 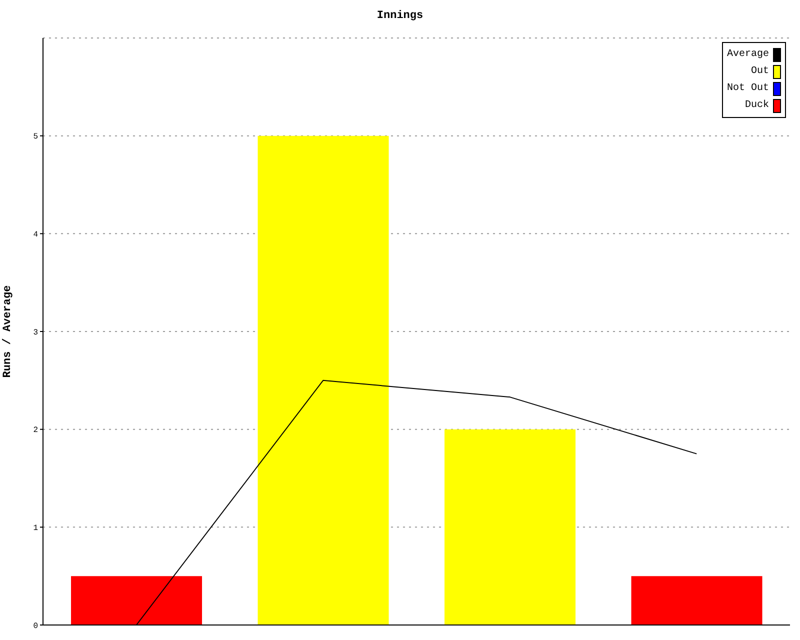 What do you see at coordinates (747, 54) in the screenshot?
I see `legend-label: Average` at bounding box center [747, 54].